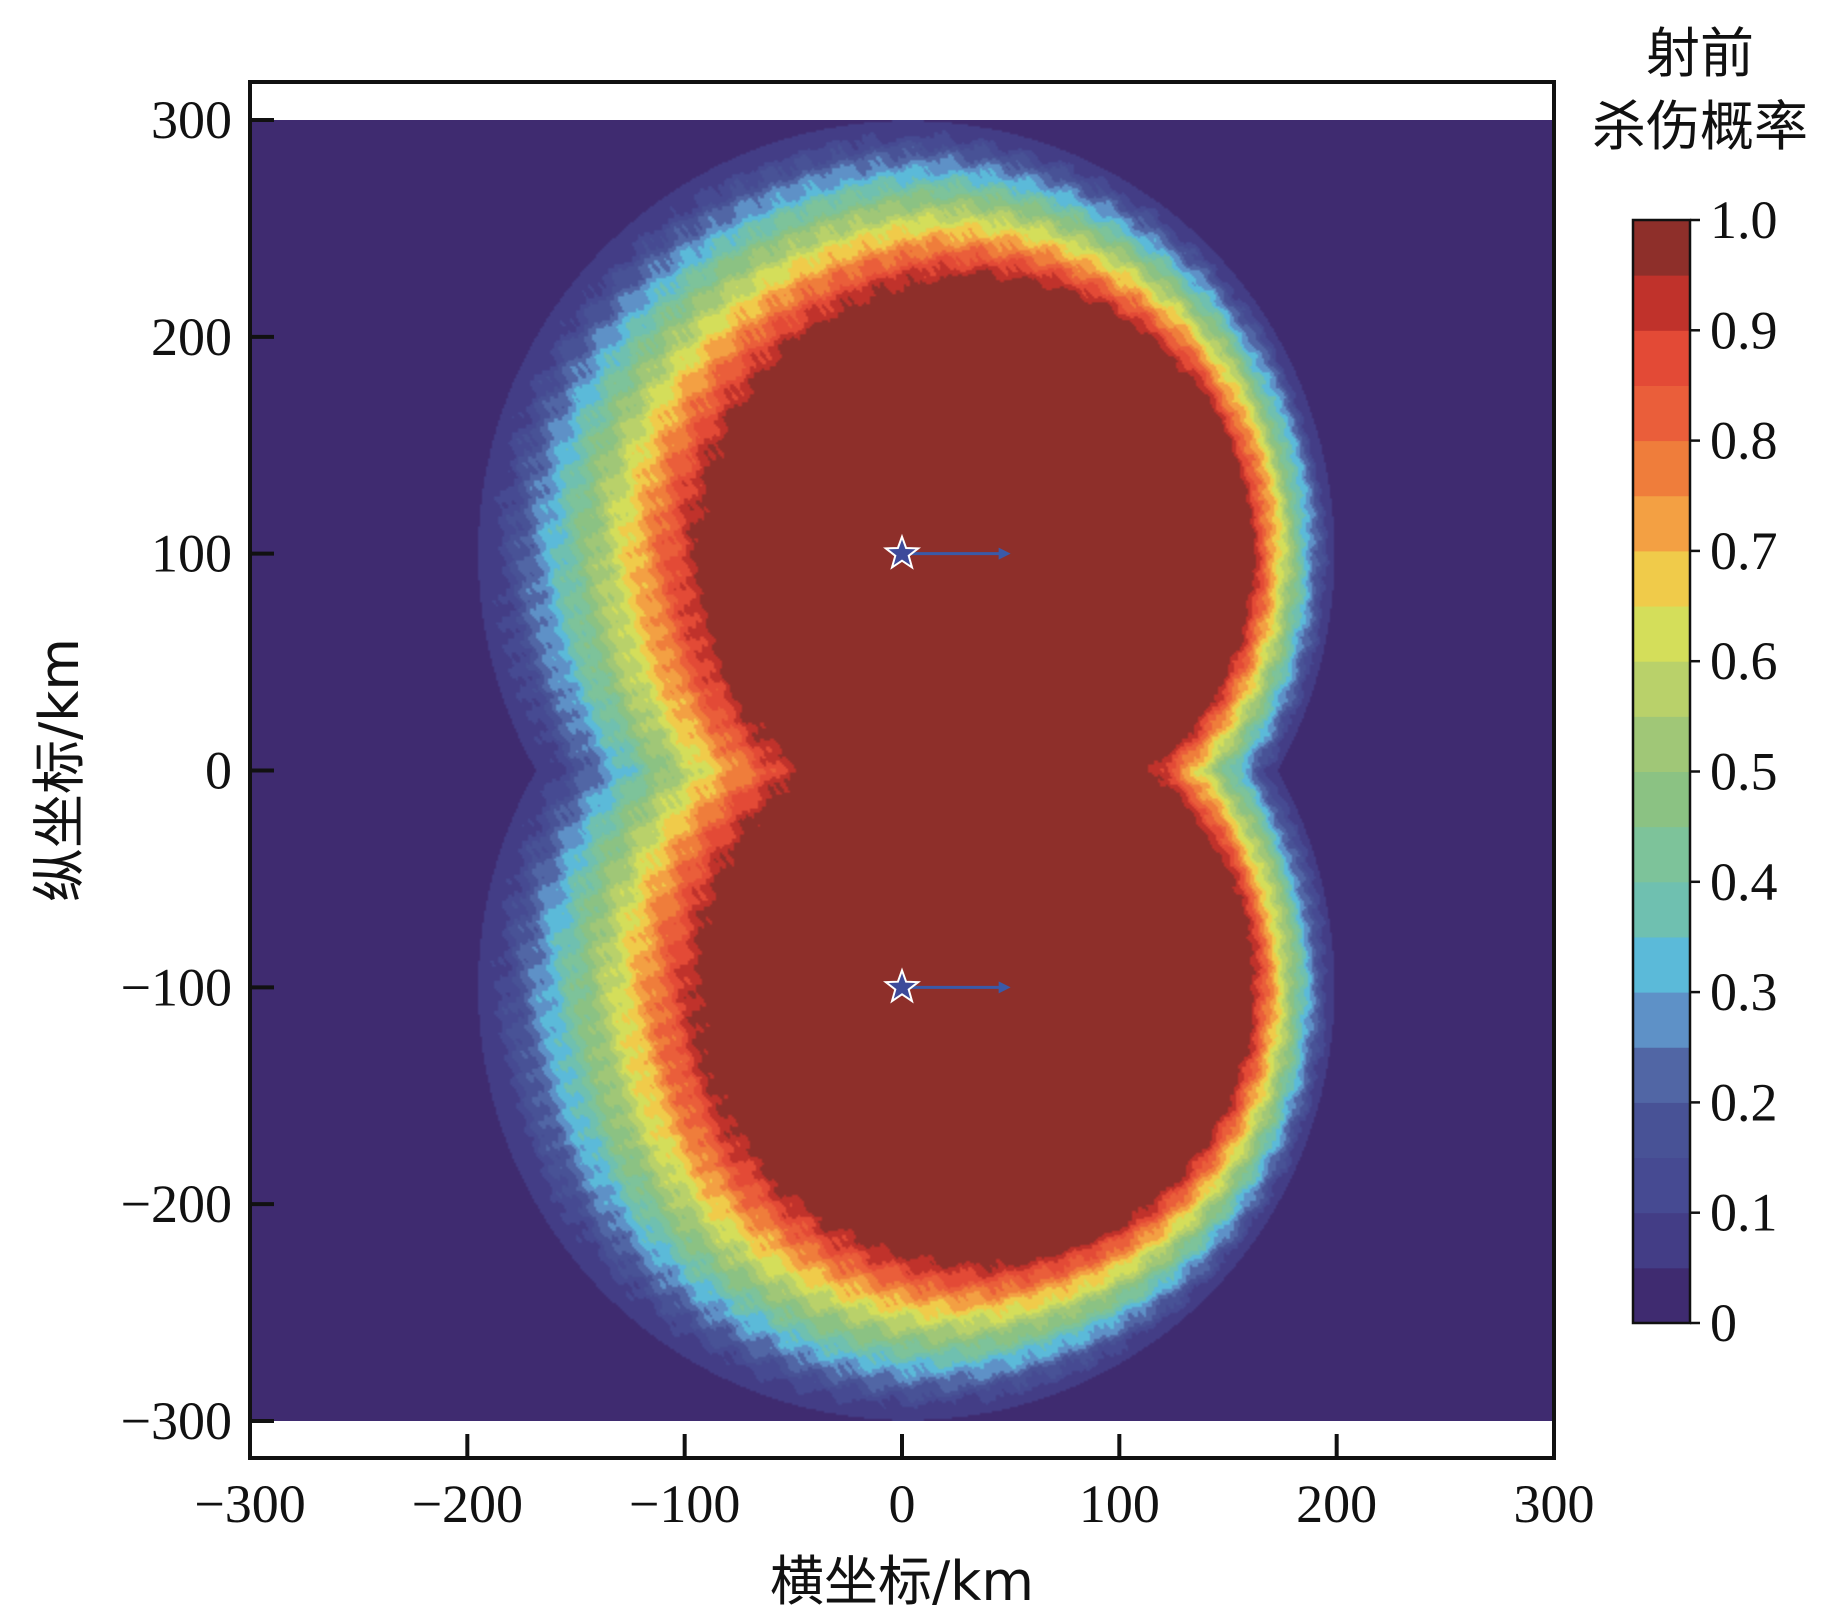 Image resolution: width=1839 pixels, height=1614 pixels. I want to click on y-tick-label: −100, so click(176, 987).